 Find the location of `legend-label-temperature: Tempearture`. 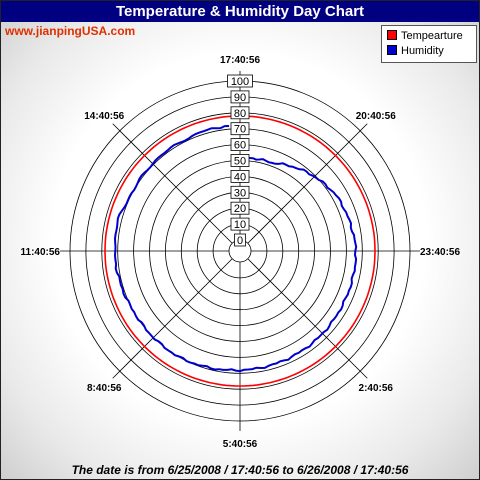

legend-label-temperature: Tempearture is located at coordinates (432, 36).